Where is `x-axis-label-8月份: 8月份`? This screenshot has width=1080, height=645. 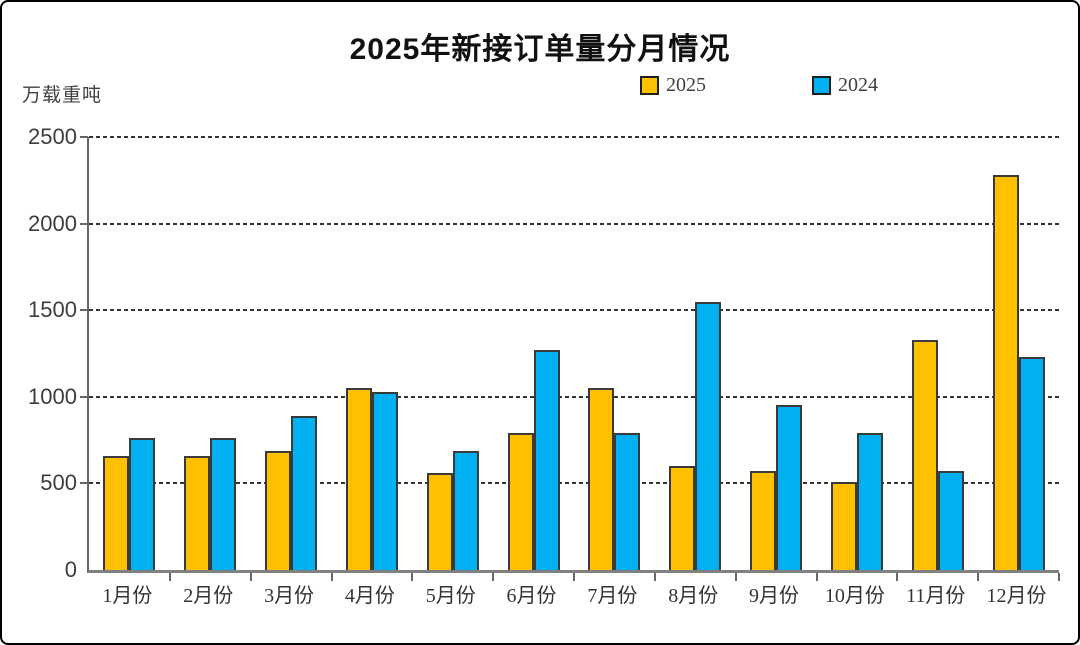 x-axis-label-8月份: 8月份 is located at coordinates (693, 596).